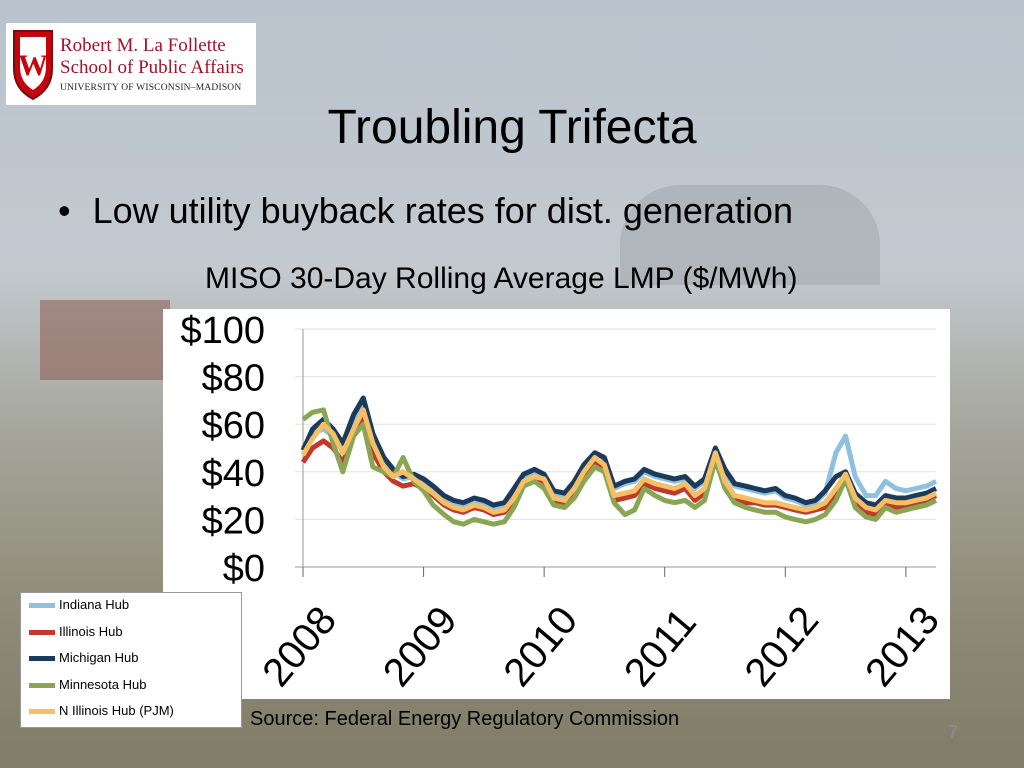  What do you see at coordinates (233, 474) in the screenshot?
I see `y-tick-label: $40` at bounding box center [233, 474].